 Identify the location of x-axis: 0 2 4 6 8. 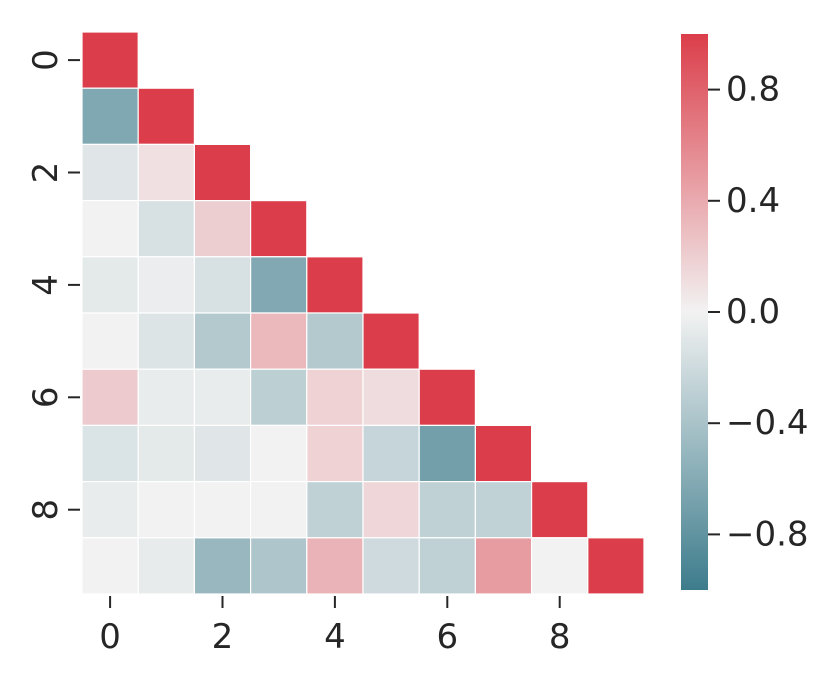
(335, 626).